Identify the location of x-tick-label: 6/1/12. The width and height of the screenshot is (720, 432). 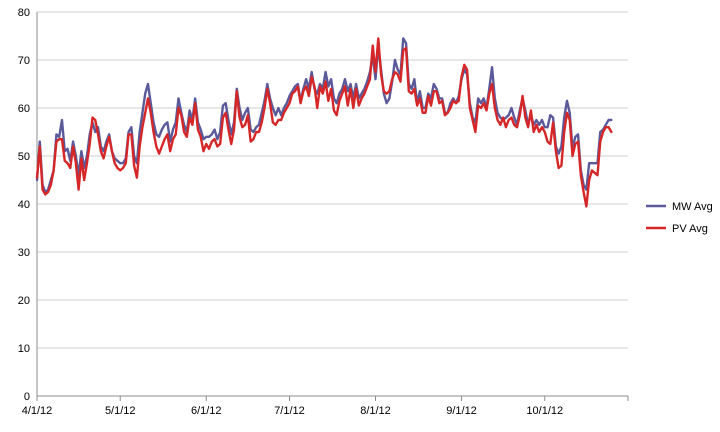
(206, 411).